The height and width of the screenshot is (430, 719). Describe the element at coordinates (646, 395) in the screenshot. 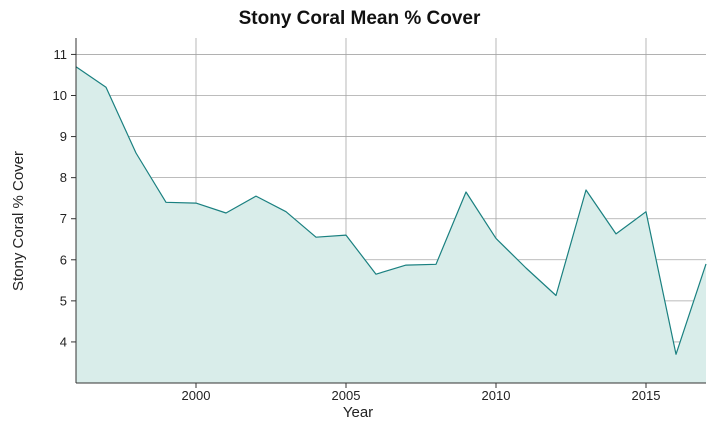

I see `x-tick-label: 2015` at that location.